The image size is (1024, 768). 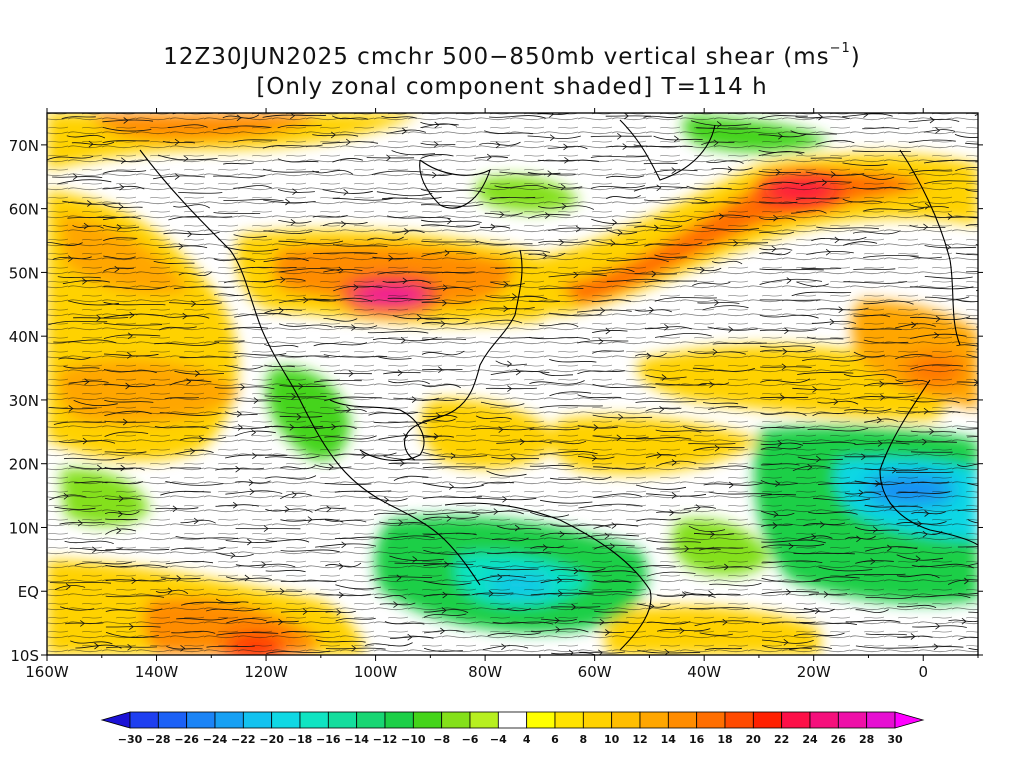 What do you see at coordinates (376, 672) in the screenshot?
I see `lon-tick-label: 100W` at bounding box center [376, 672].